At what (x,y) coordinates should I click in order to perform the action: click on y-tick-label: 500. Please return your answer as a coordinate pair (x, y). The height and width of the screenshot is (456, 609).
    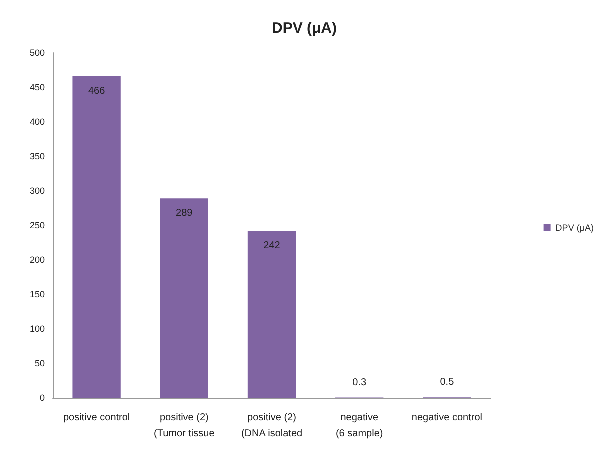
    Looking at the image, I should click on (37, 53).